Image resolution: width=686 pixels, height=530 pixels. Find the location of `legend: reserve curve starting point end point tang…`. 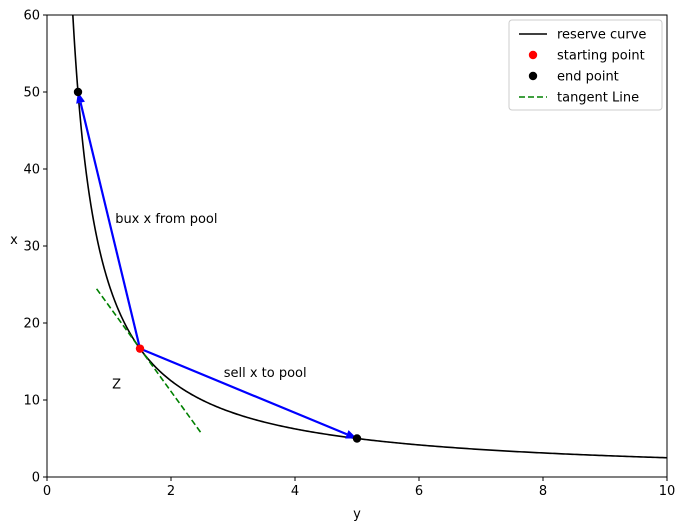

legend: reserve curve starting point end point tang… is located at coordinates (585, 65).